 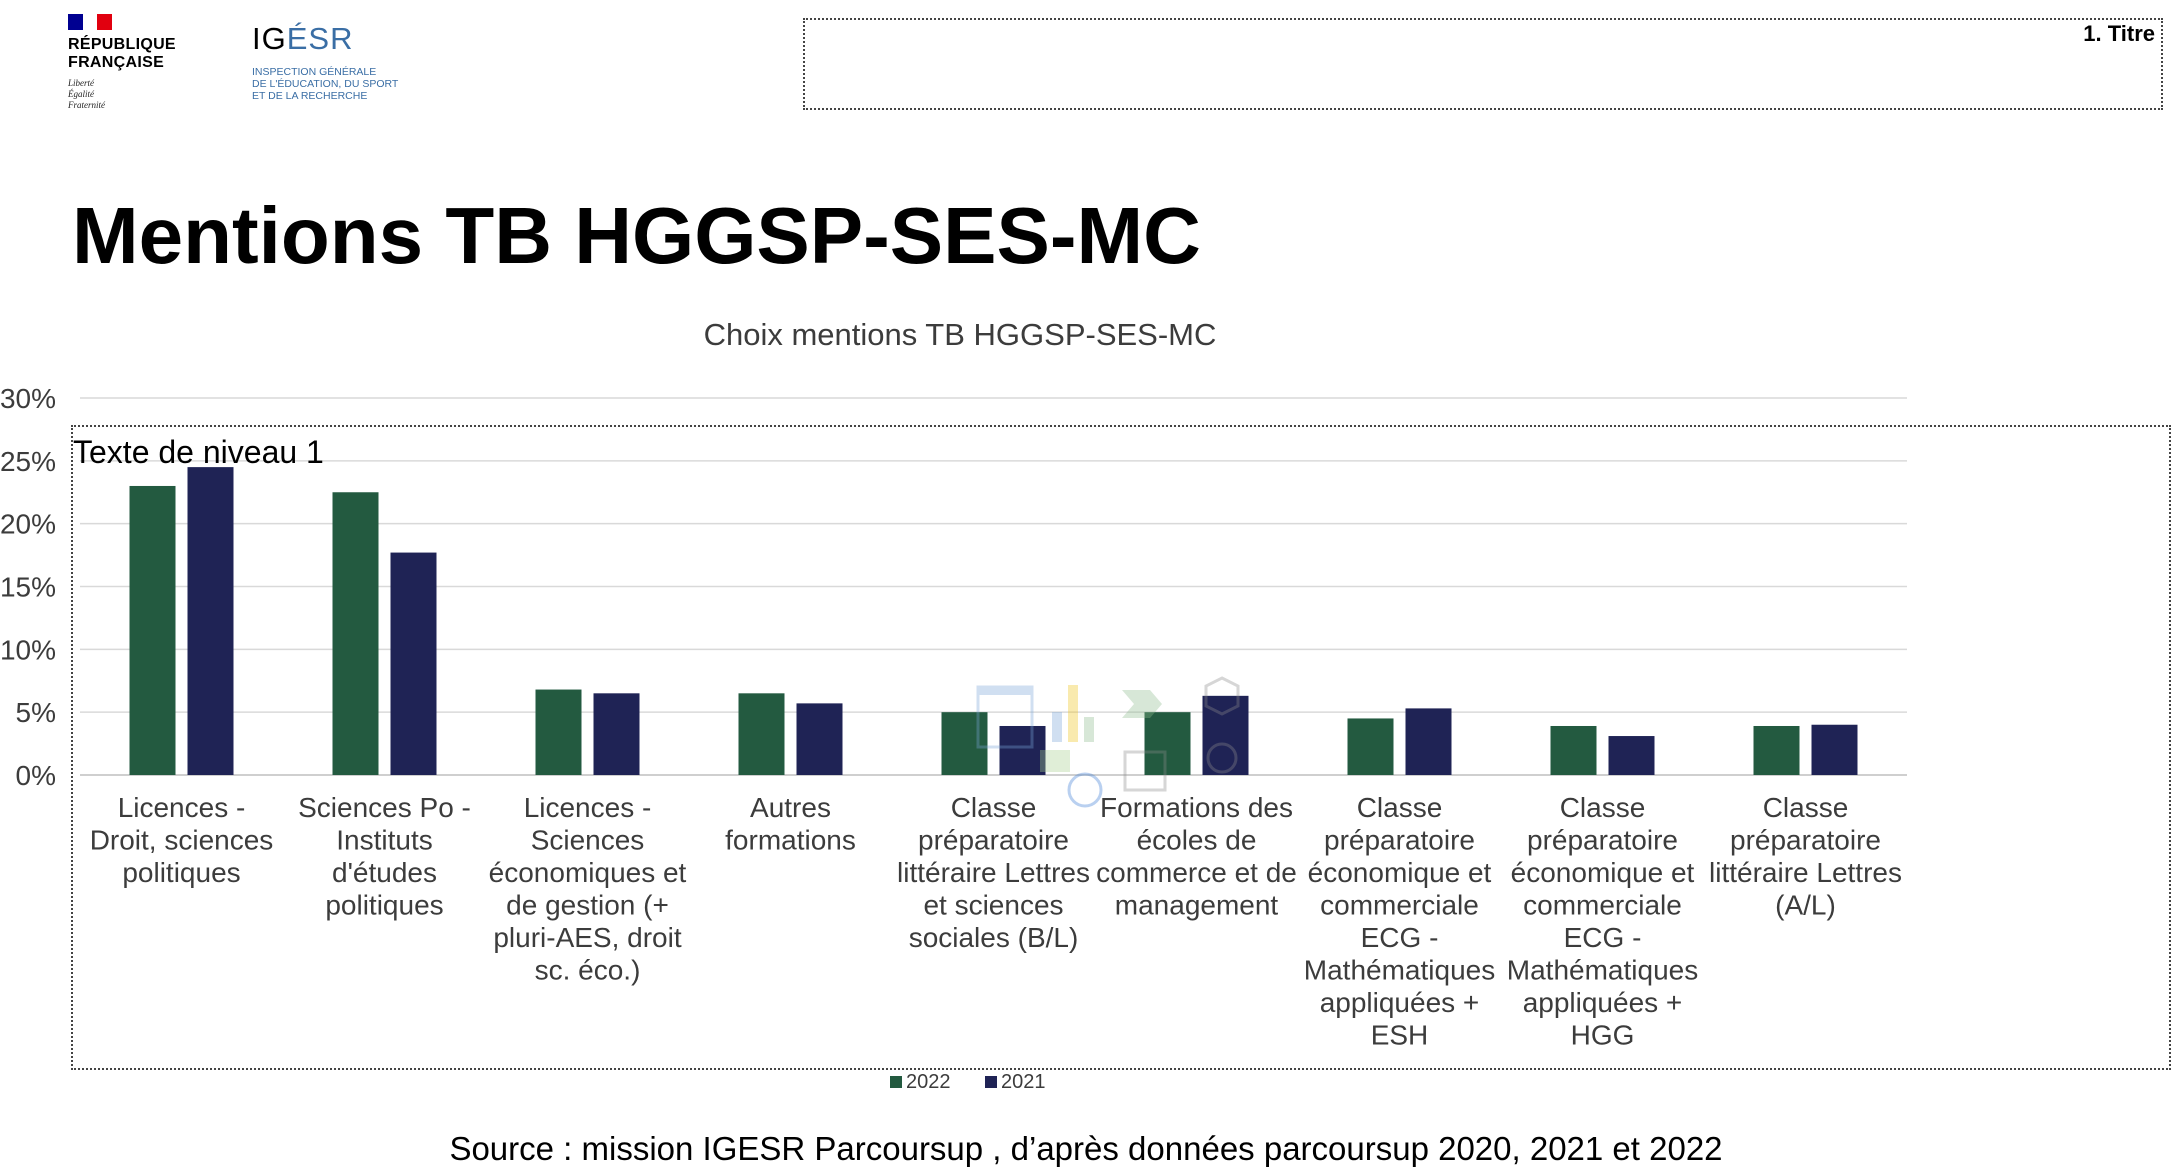 I want to click on x-category-line: Droit, sciences, so click(x=182, y=840).